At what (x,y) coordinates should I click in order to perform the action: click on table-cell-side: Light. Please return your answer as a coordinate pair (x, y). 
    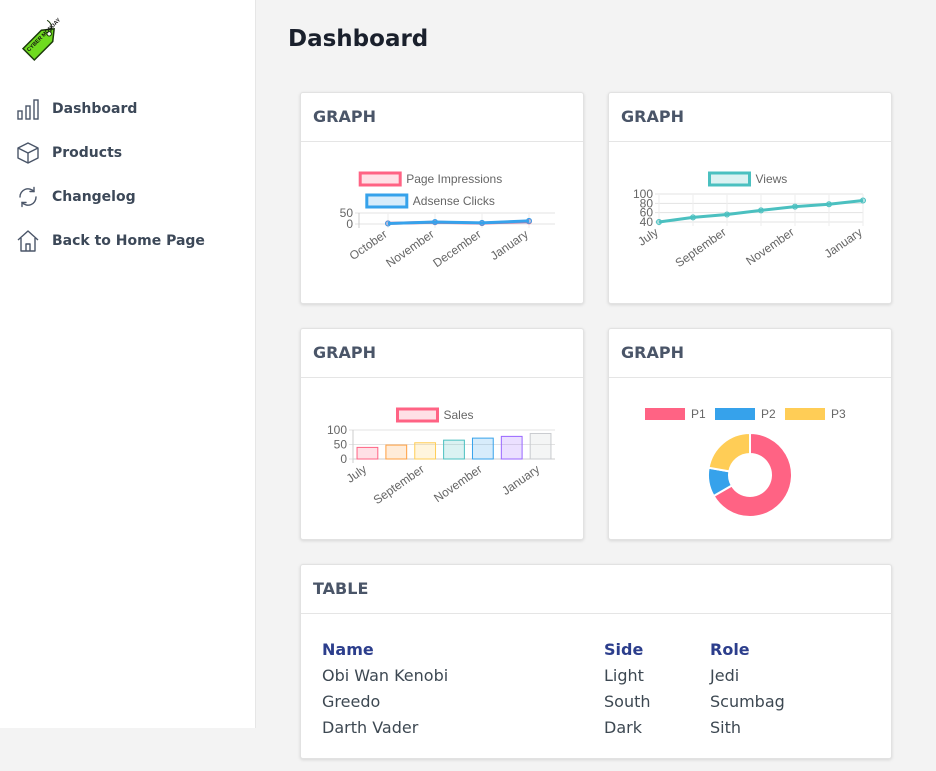
    Looking at the image, I should click on (624, 675).